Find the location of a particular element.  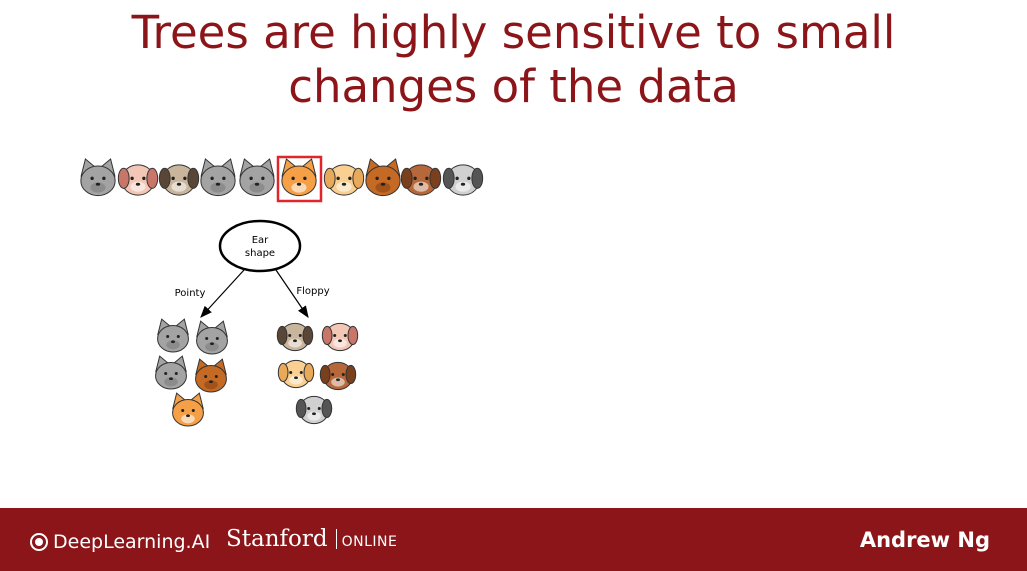

university-name: Stanford is located at coordinates (277, 539).